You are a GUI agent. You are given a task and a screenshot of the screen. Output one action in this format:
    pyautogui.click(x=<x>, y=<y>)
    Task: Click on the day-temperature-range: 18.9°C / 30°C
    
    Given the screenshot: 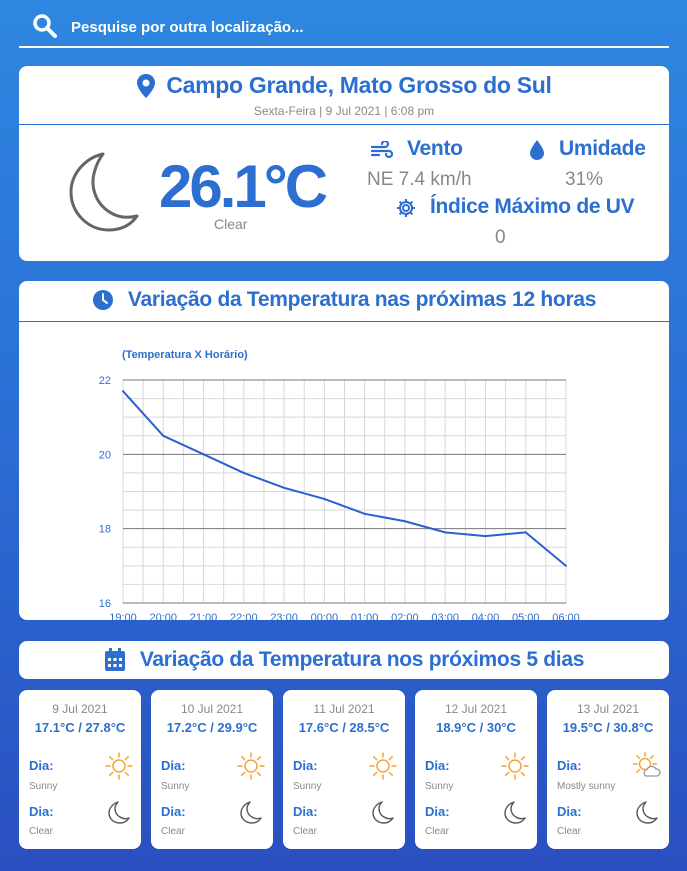 What is the action you would take?
    pyautogui.click(x=476, y=727)
    